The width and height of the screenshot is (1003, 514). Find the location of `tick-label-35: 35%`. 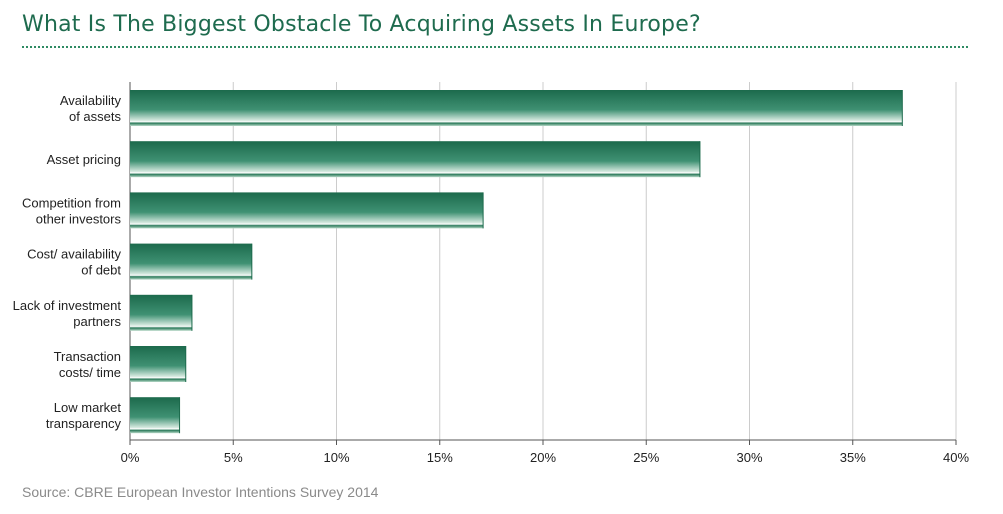

tick-label-35: 35% is located at coordinates (853, 457).